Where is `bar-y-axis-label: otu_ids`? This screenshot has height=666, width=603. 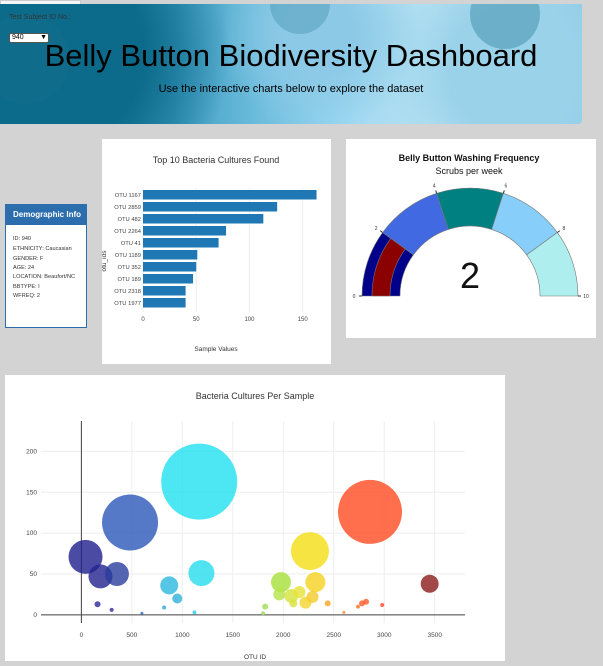
bar-y-axis-label: otu_ids is located at coordinates (105, 261).